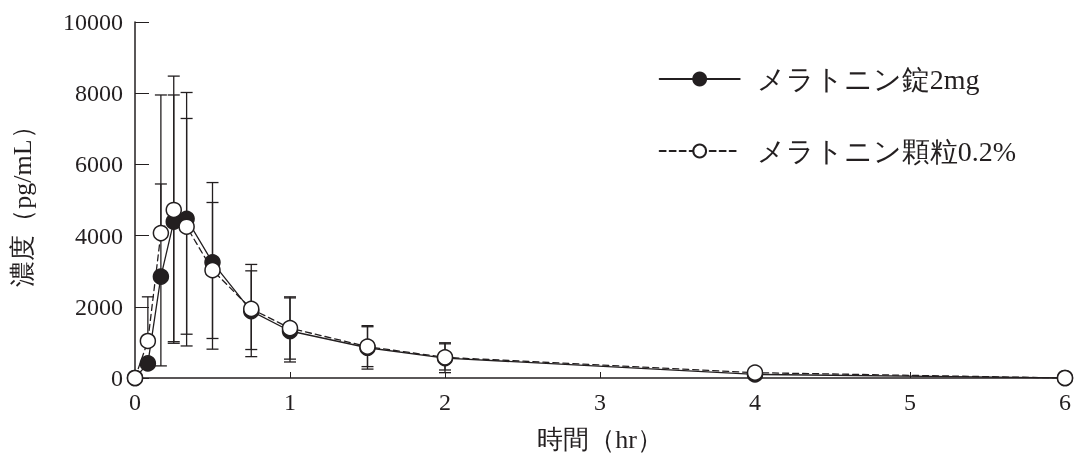 The height and width of the screenshot is (471, 1081). I want to click on y-axis-title: 濃度（pg/mL）, so click(22, 200).